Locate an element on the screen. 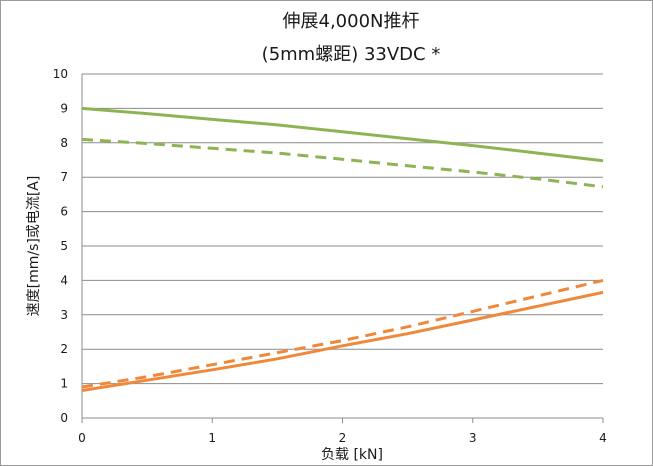  chart-title-line-1: 伸展4,000N推杆 is located at coordinates (351, 21).